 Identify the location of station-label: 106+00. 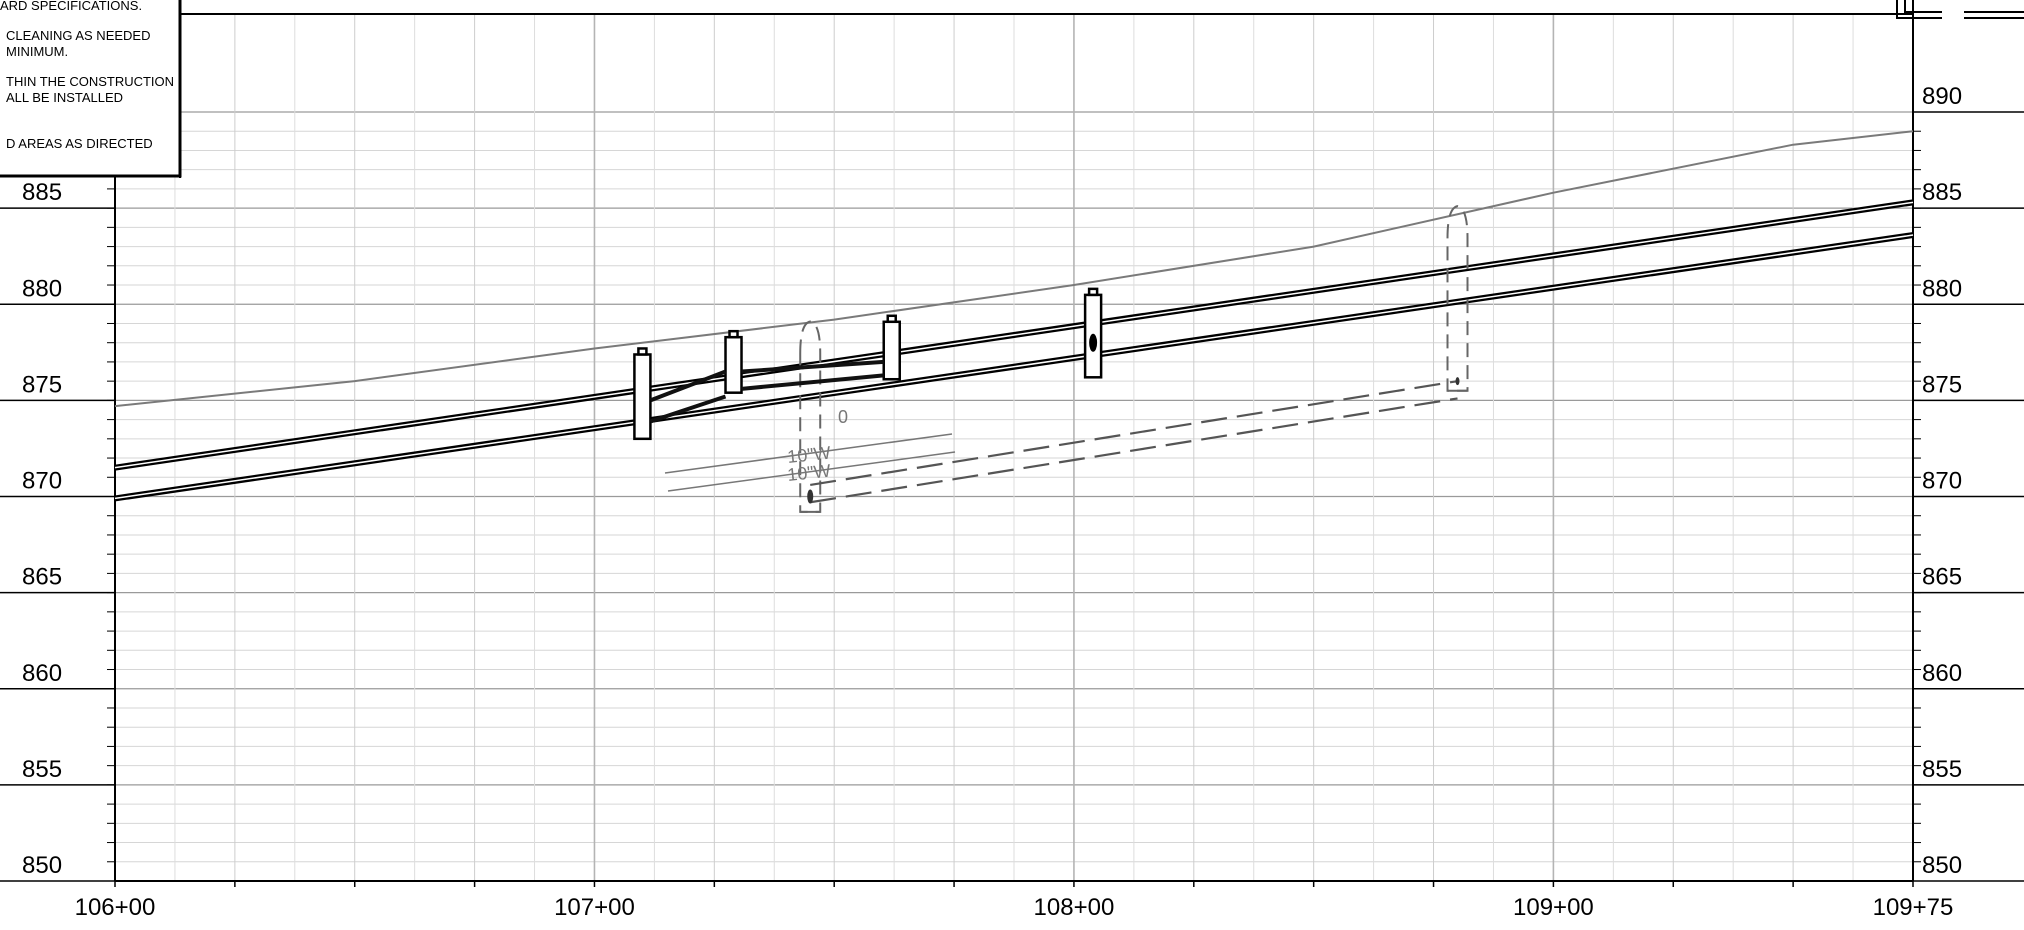
(115, 907).